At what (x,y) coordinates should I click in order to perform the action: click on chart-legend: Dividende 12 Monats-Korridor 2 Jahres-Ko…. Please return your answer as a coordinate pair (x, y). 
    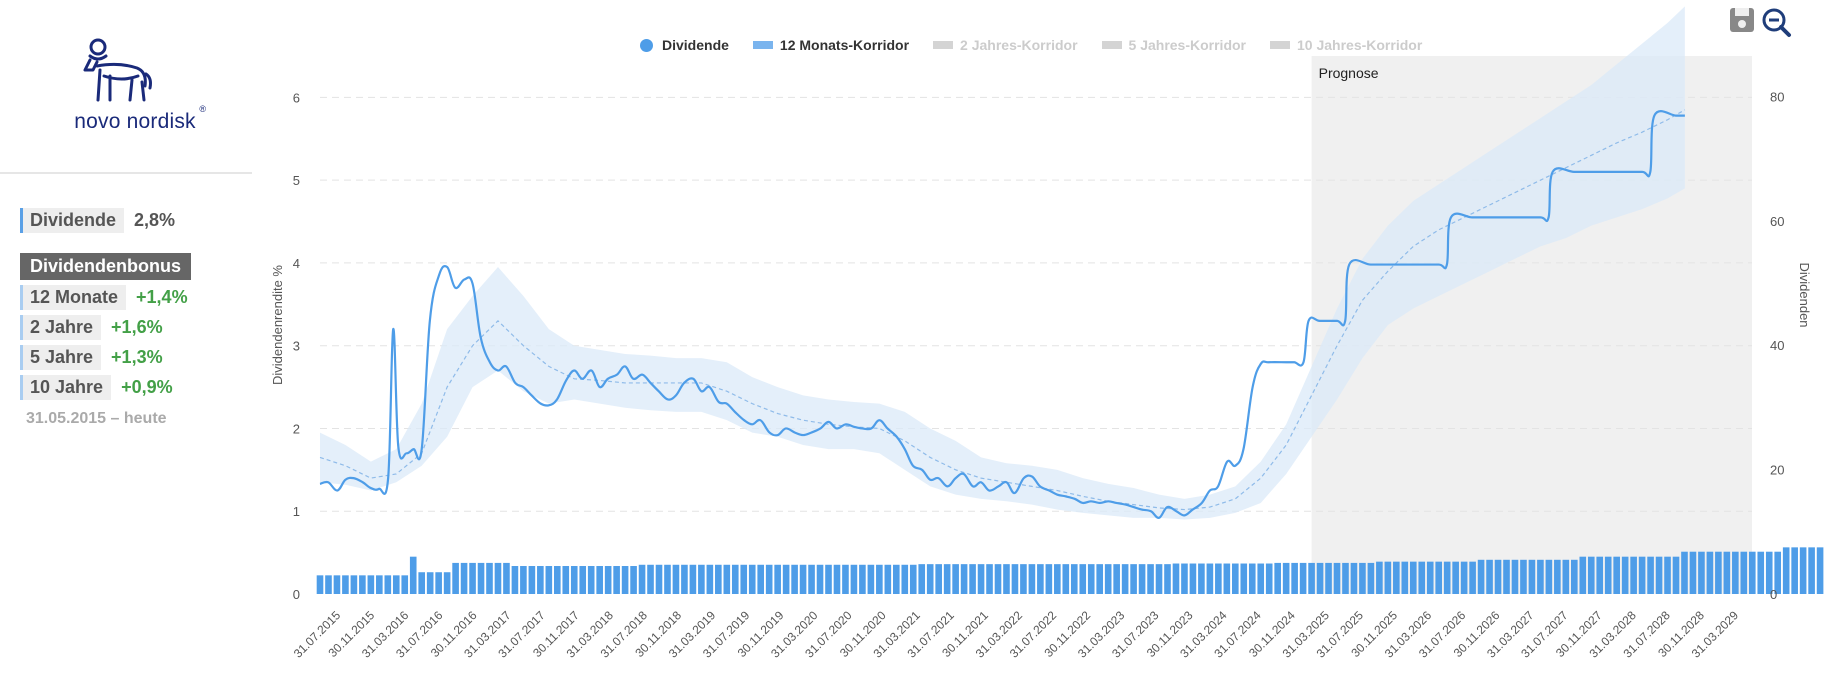
    Looking at the image, I should click on (1043, 45).